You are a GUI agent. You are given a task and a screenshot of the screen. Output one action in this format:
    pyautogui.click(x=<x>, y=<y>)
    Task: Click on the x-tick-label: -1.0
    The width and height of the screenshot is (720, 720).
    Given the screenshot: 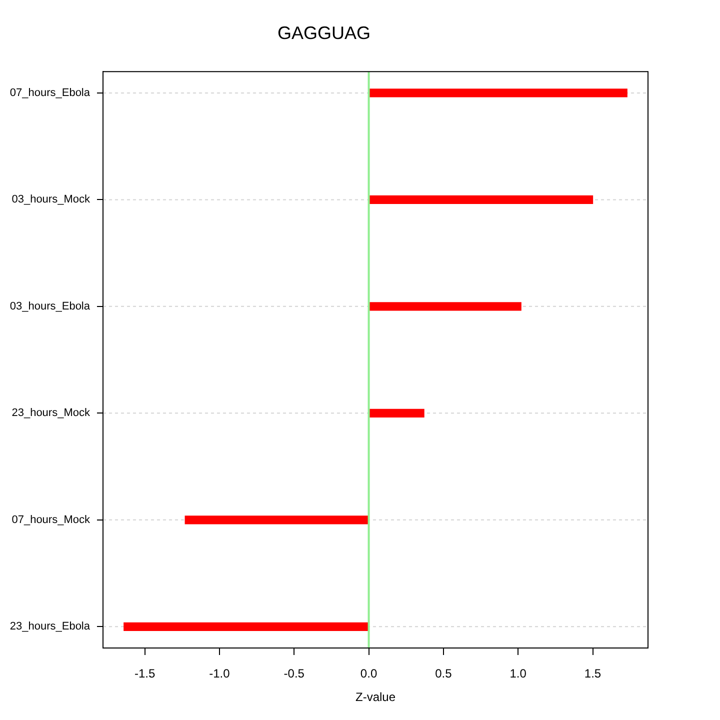 What is the action you would take?
    pyautogui.click(x=219, y=673)
    